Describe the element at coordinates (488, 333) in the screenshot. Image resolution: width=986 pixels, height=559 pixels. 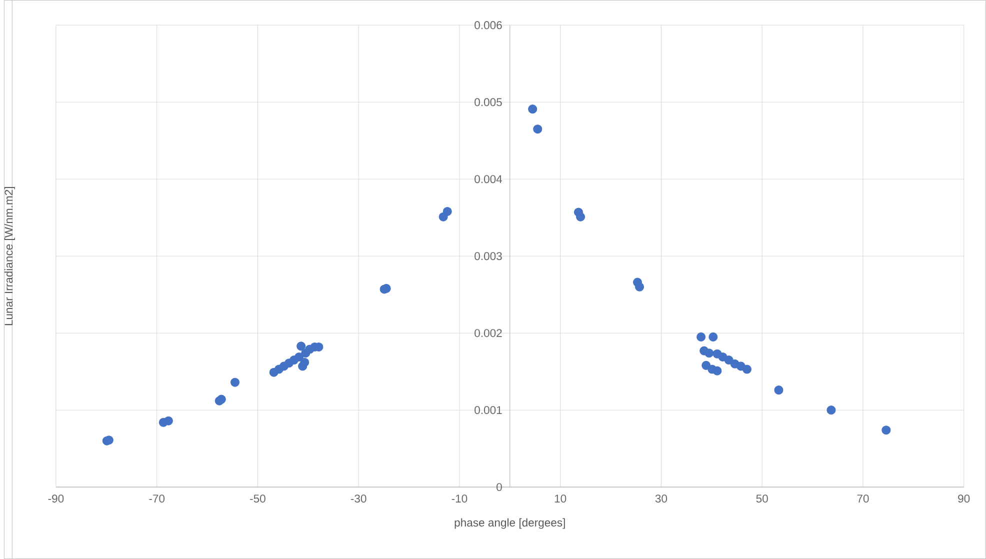
I see `y-tick-label: 0.002` at that location.